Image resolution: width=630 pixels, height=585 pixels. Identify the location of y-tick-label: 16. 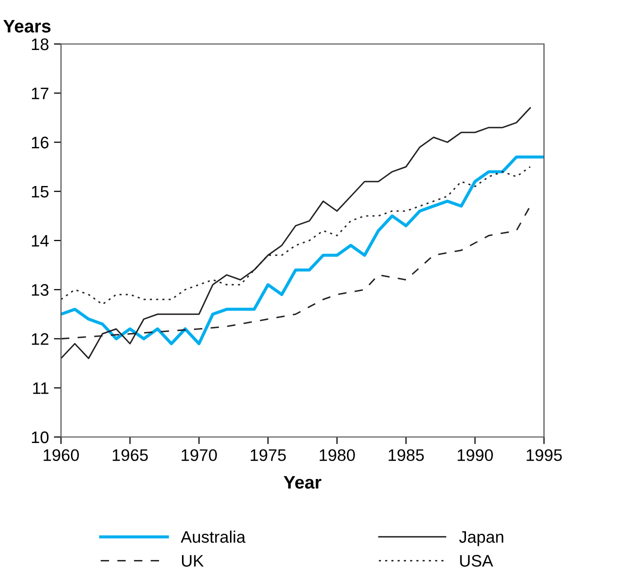
(40, 142).